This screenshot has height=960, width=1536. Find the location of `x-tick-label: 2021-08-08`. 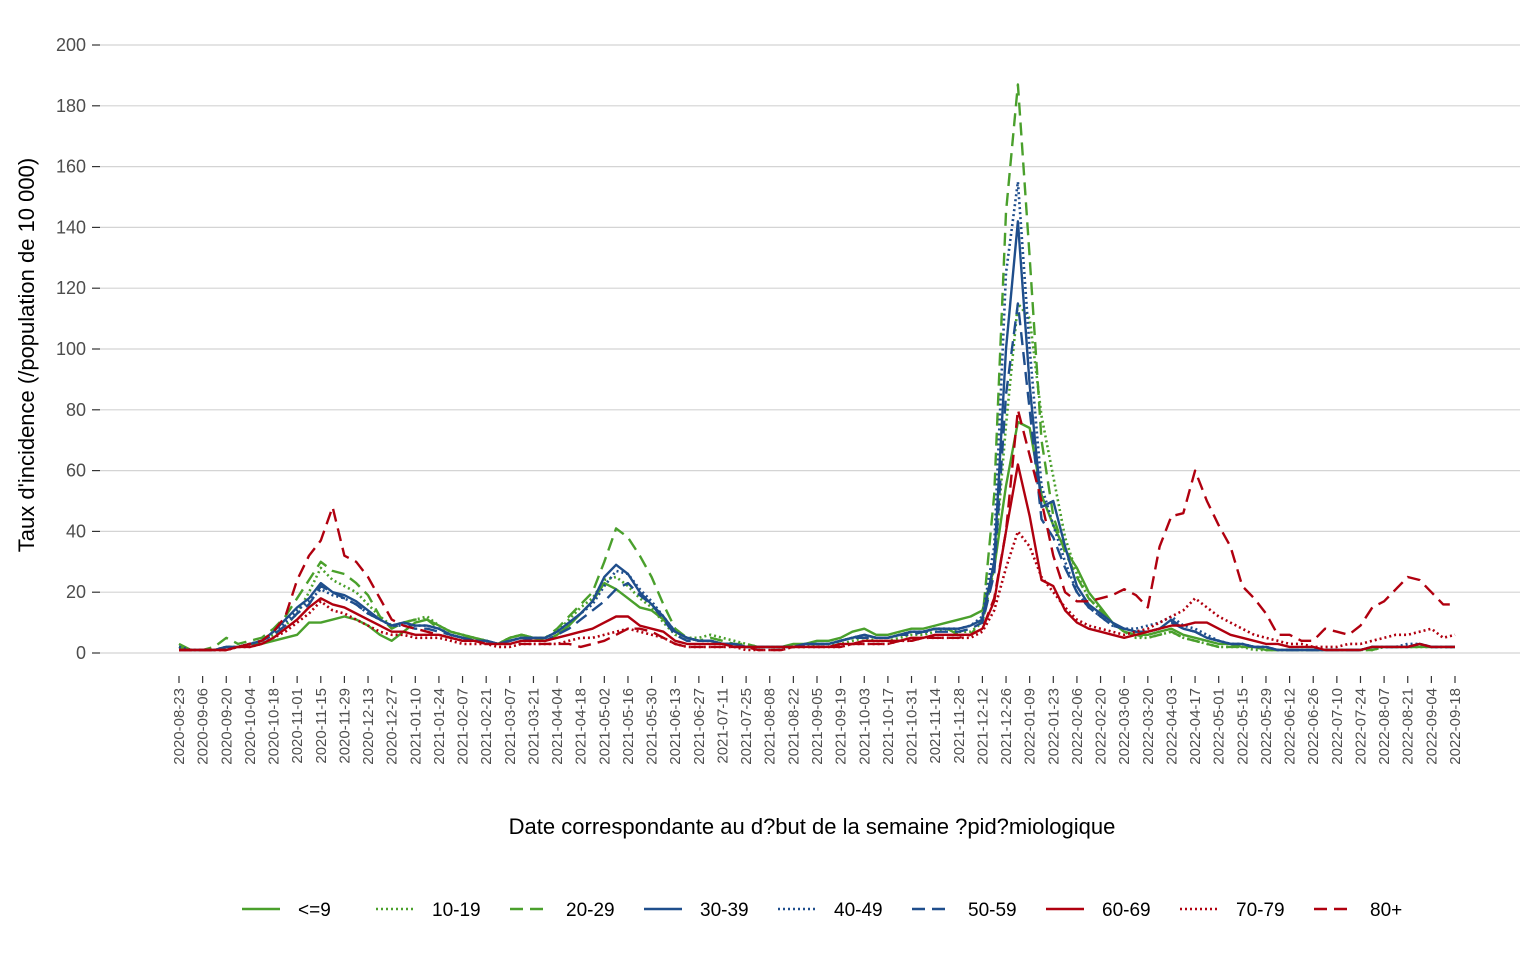

x-tick-label: 2021-08-08 is located at coordinates (770, 726).